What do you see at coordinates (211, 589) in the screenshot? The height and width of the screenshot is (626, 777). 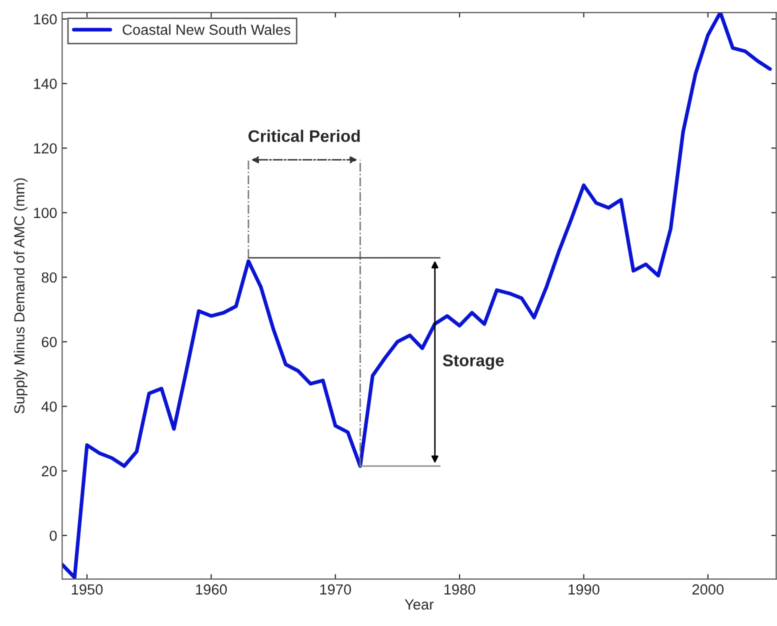 I see `x-tick-label: 1960` at bounding box center [211, 589].